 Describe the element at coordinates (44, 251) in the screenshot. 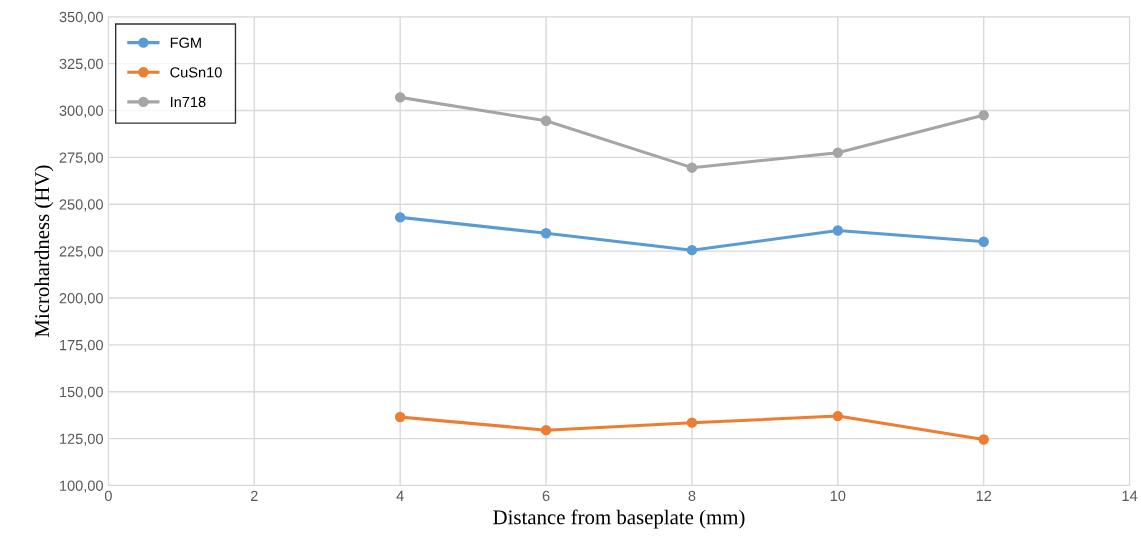

I see `y-axis-title: Microhardness (HV)` at that location.